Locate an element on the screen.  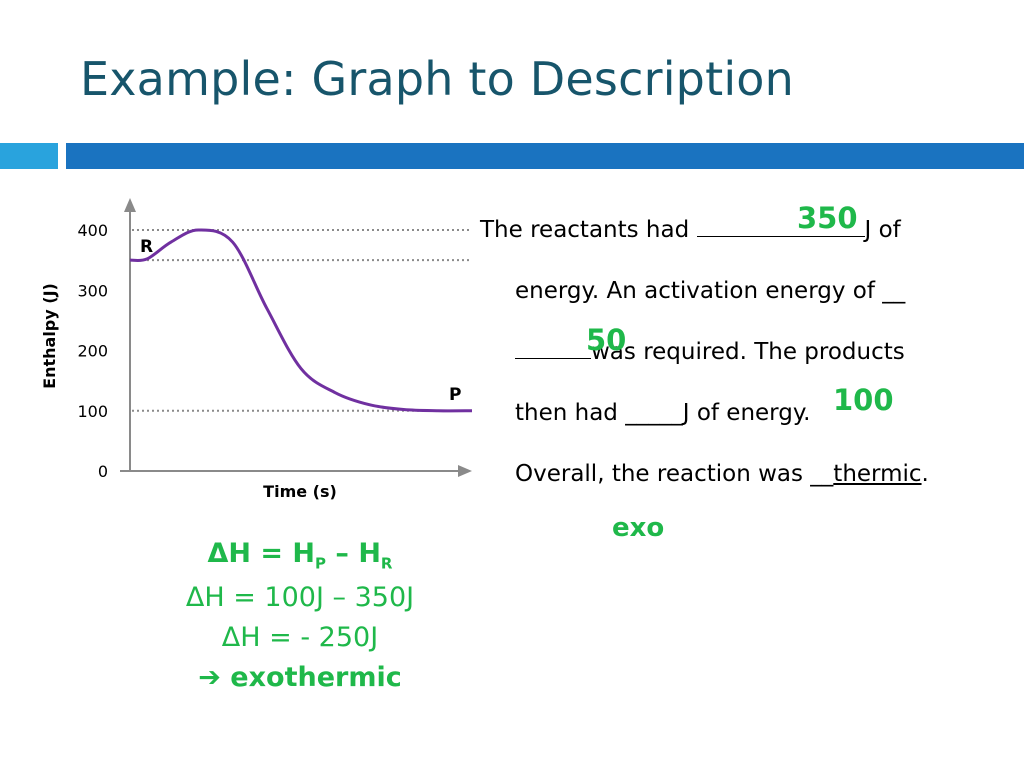
equation-general: ΔH = HP – HR is located at coordinates (300, 555).